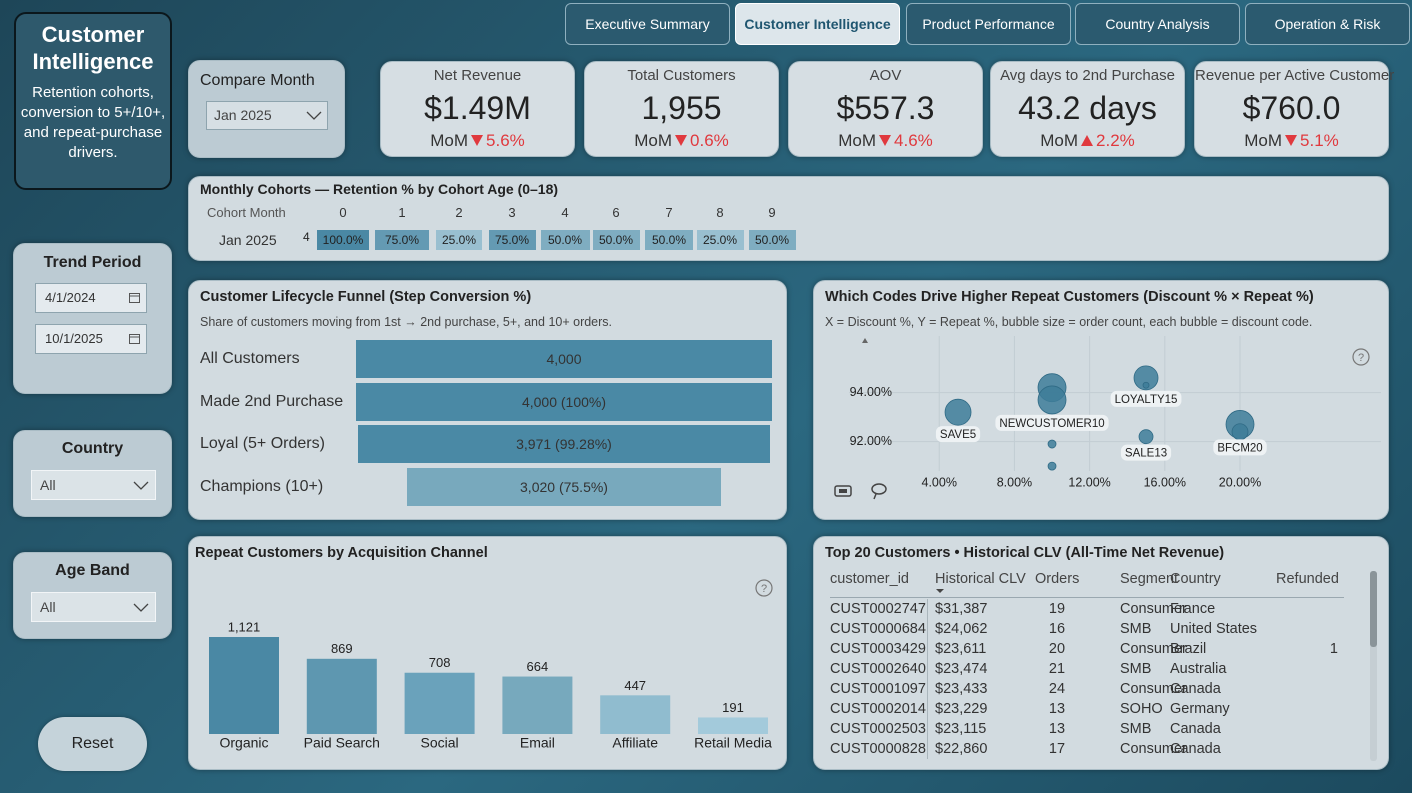 This screenshot has width=1412, height=793. What do you see at coordinates (1057, 579) in the screenshot?
I see `column-header: Orders` at bounding box center [1057, 579].